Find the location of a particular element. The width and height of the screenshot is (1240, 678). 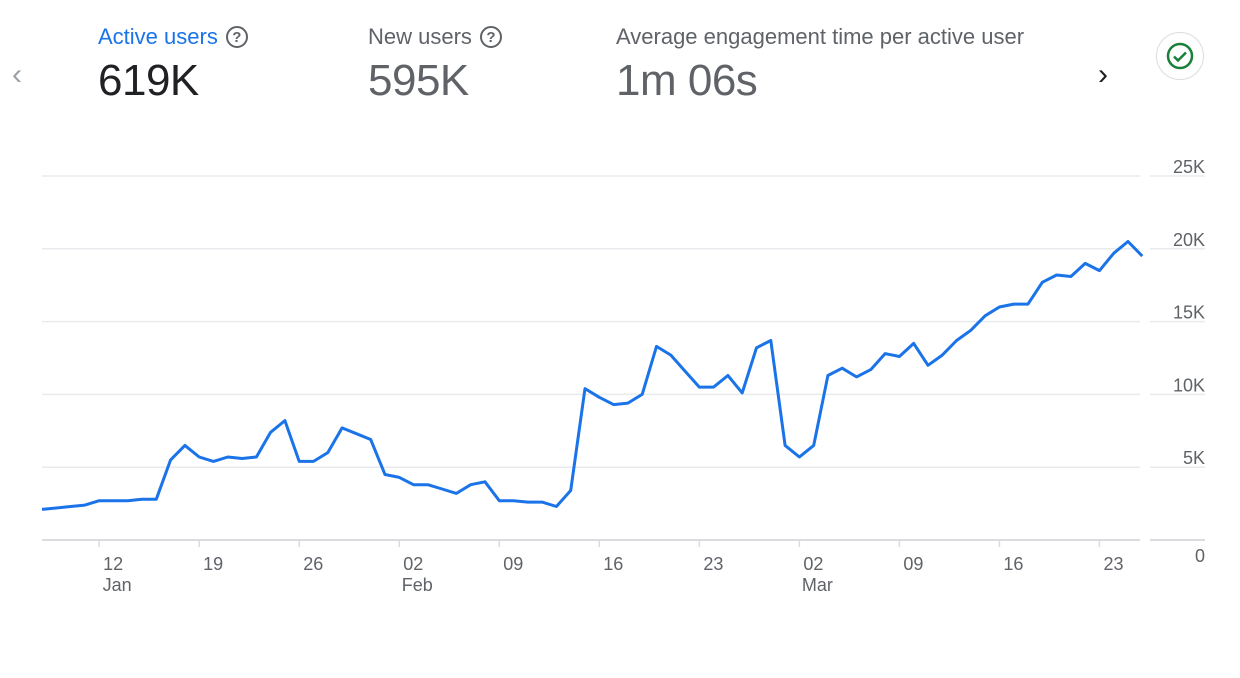

metric-new-users: New users? 595K is located at coordinates (435, 65).